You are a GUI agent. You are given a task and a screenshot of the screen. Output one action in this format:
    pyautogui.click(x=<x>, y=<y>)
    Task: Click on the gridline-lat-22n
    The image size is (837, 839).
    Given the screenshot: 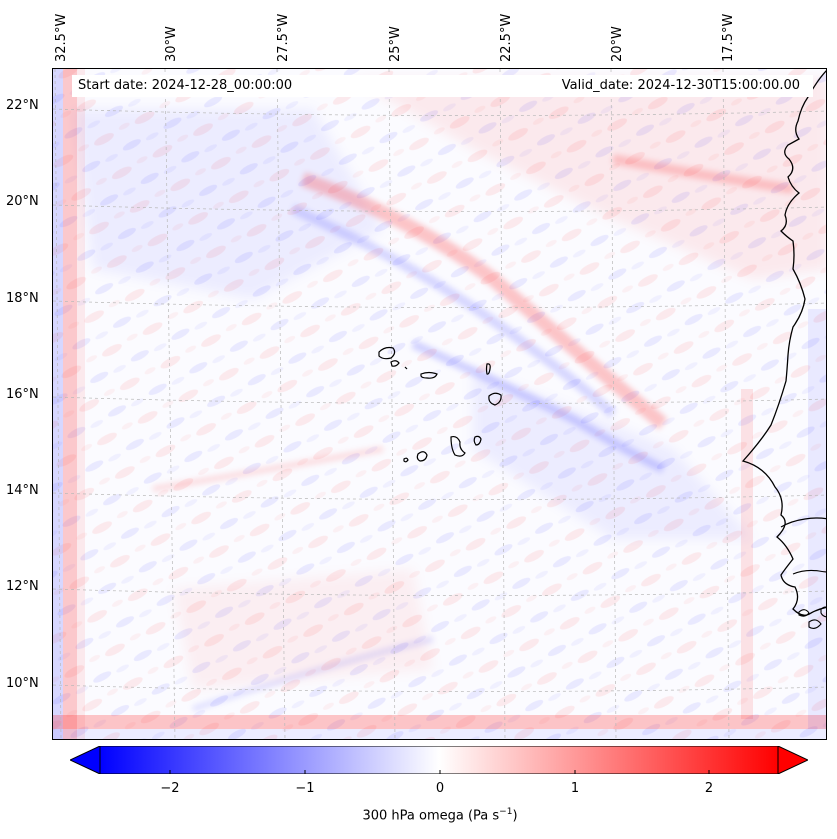 What is the action you would take?
    pyautogui.click(x=439, y=112)
    